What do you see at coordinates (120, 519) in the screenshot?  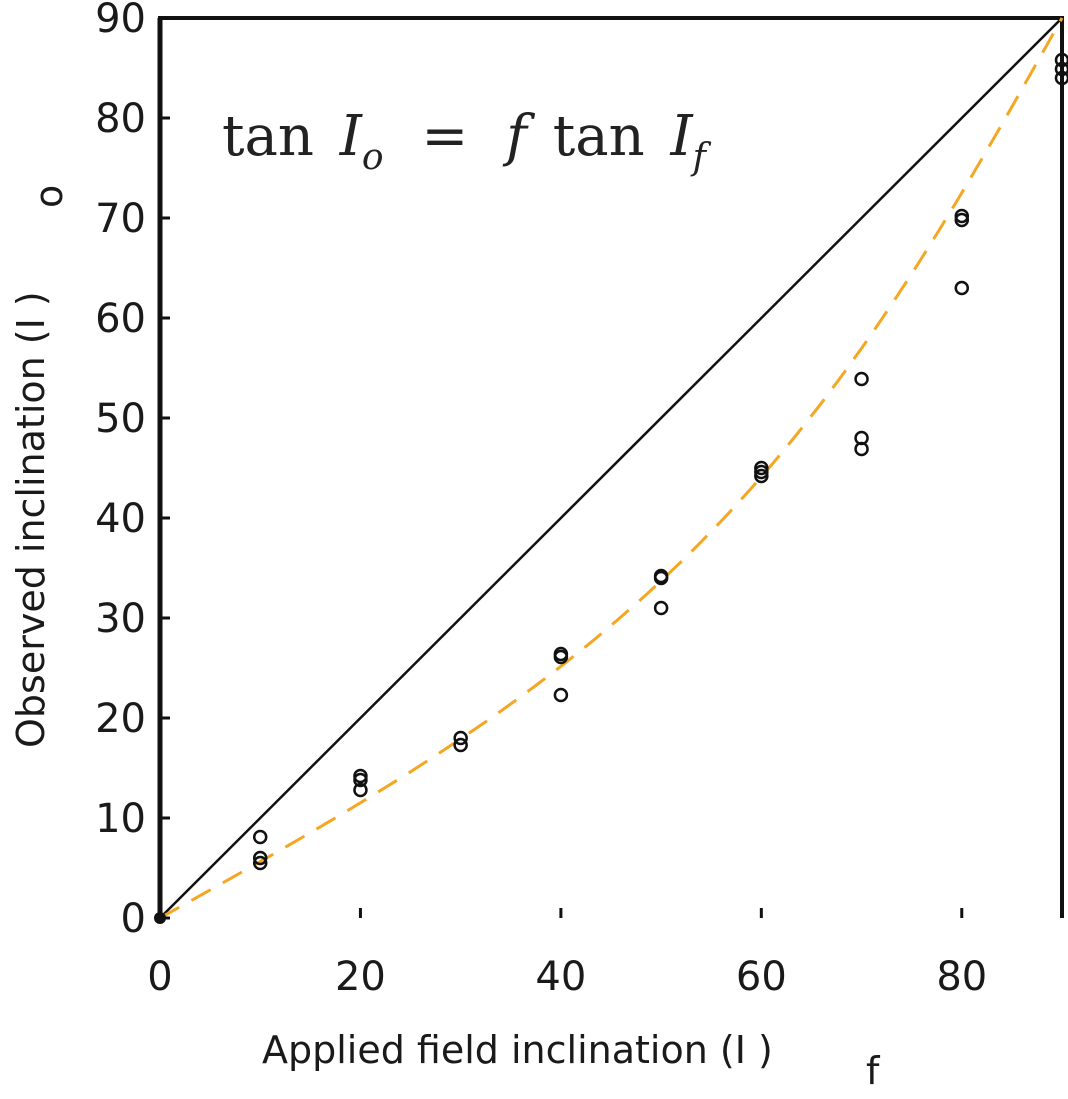 I see `y-tick-label: 40` at bounding box center [120, 519].